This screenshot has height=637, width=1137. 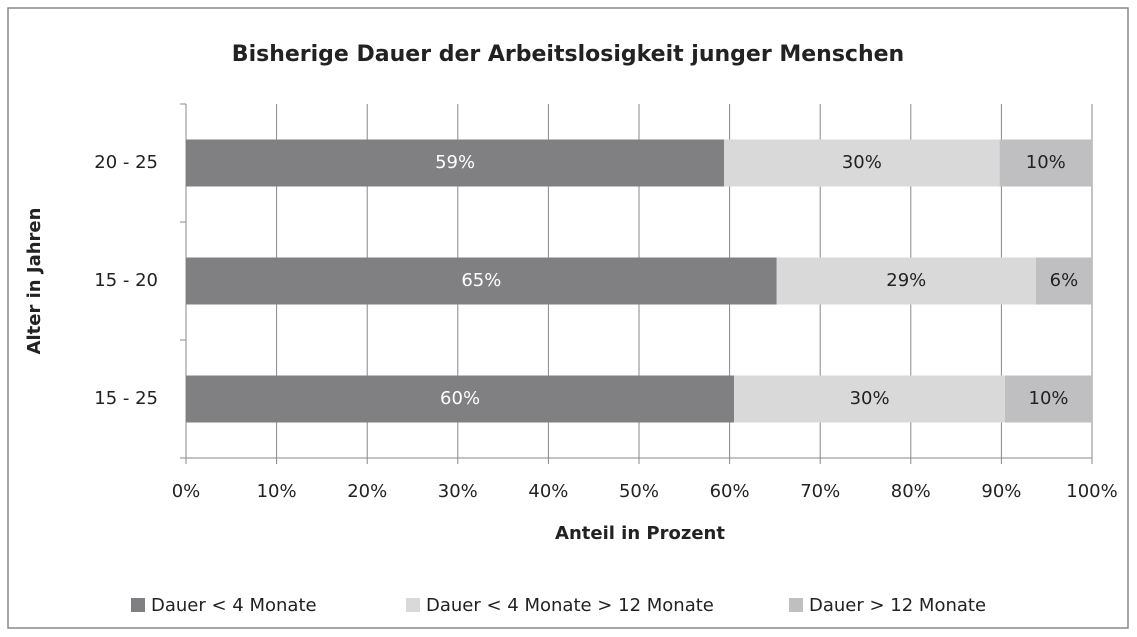 I want to click on y-axis-label: Alter in Jahren, so click(x=34, y=281).